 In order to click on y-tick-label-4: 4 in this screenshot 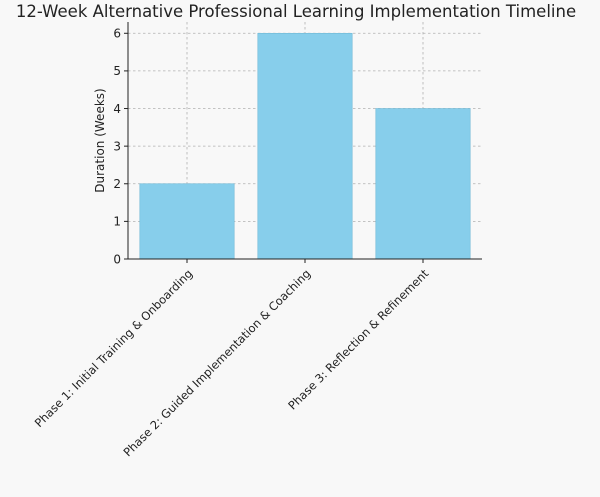, I will do `click(117, 109)`.